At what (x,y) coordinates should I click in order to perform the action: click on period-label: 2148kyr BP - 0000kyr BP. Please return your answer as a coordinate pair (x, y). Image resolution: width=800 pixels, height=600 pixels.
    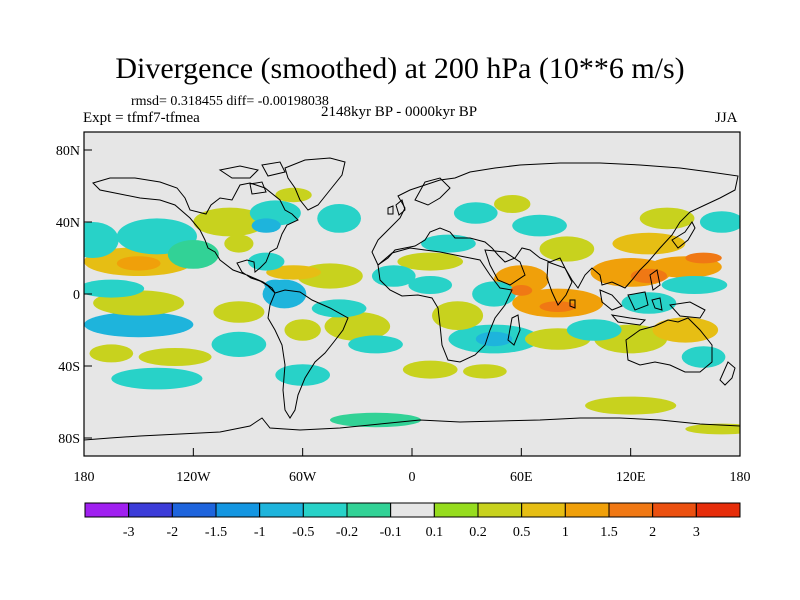
    Looking at the image, I should click on (399, 112).